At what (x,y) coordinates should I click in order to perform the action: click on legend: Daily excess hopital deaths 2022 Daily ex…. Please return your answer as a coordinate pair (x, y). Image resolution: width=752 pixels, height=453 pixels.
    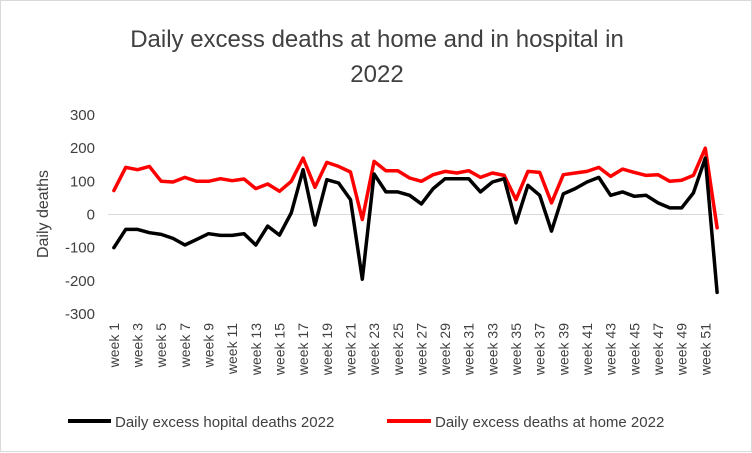
    Looking at the image, I should click on (366, 422).